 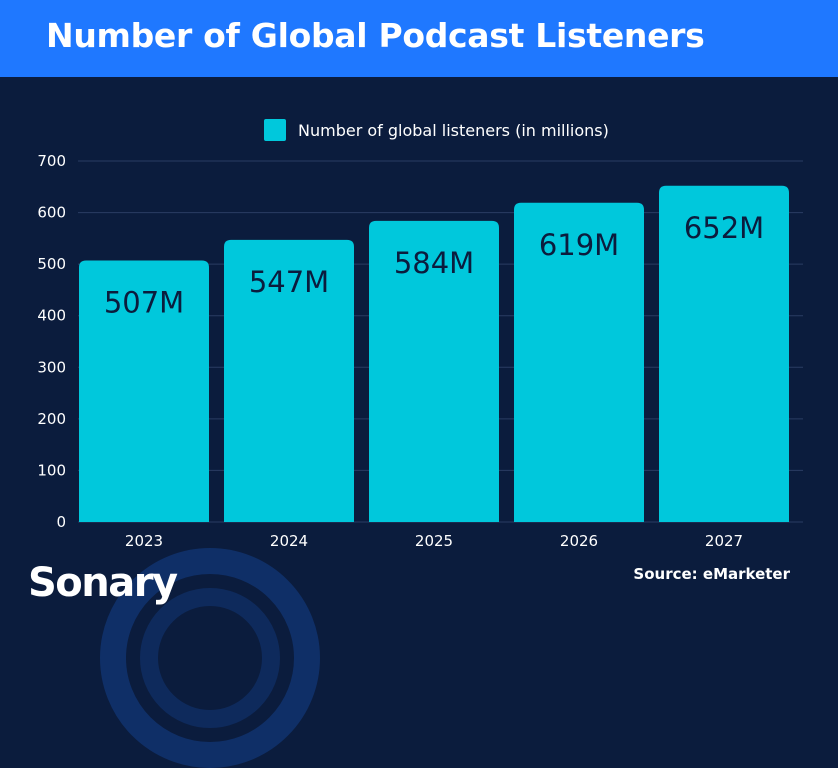 I want to click on legend: Number of global listeners (in millions), so click(x=436, y=130).